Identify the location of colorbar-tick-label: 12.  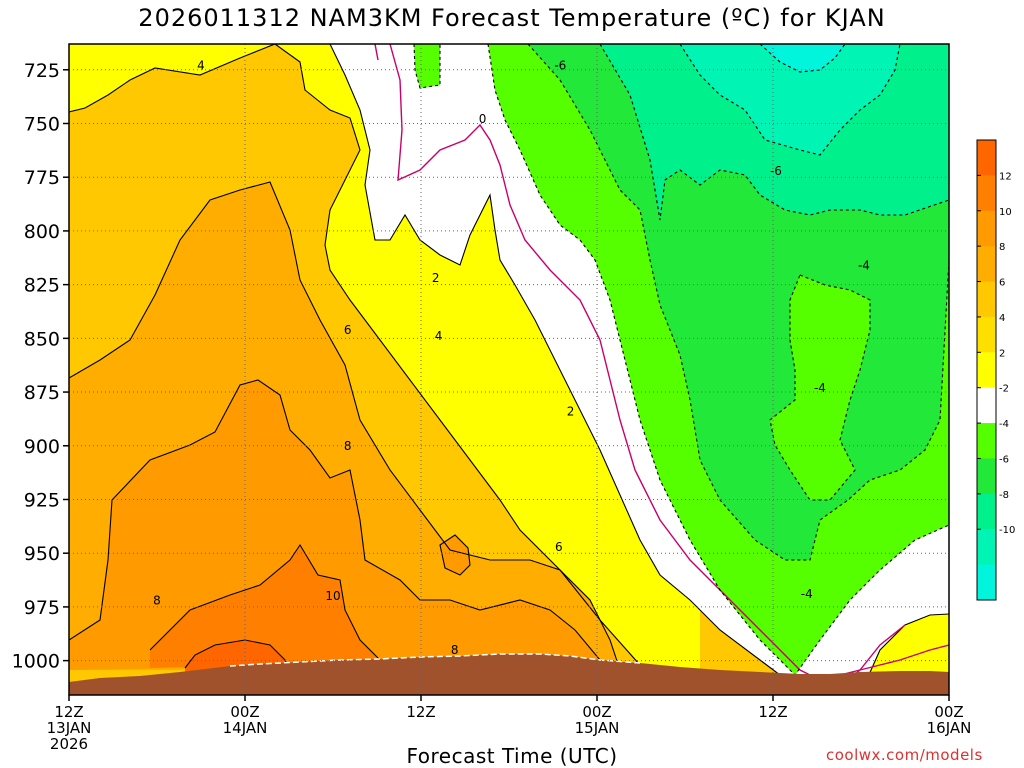
(1005, 176).